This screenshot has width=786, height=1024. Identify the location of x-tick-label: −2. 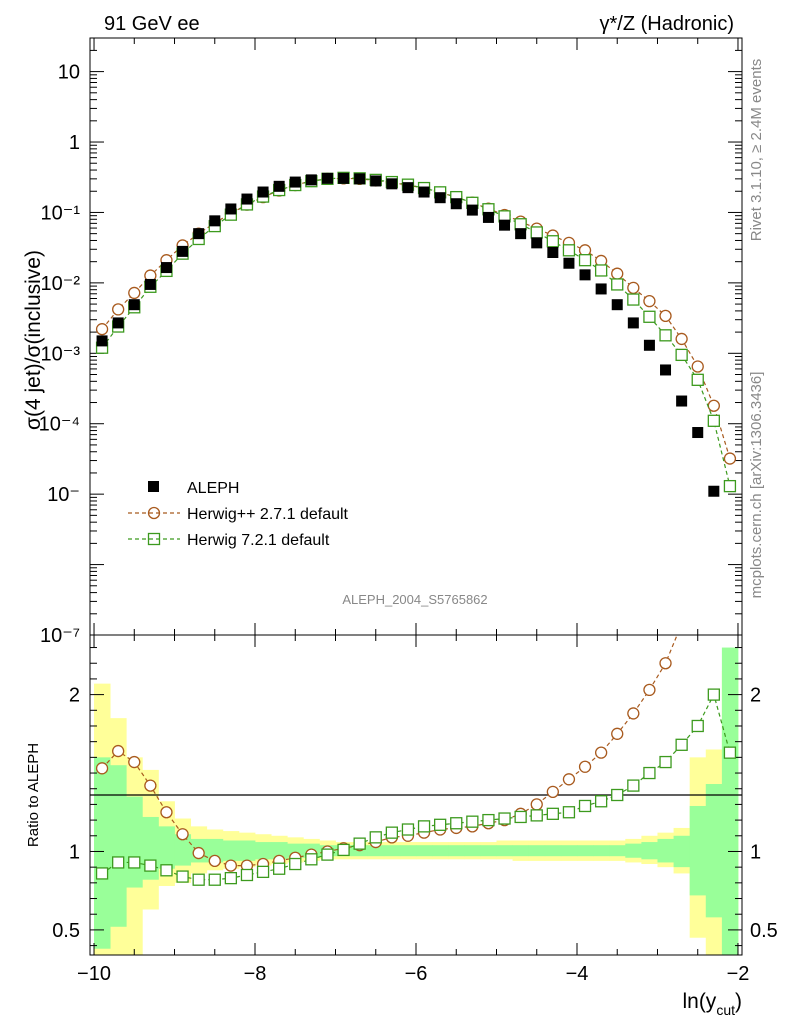
(738, 974).